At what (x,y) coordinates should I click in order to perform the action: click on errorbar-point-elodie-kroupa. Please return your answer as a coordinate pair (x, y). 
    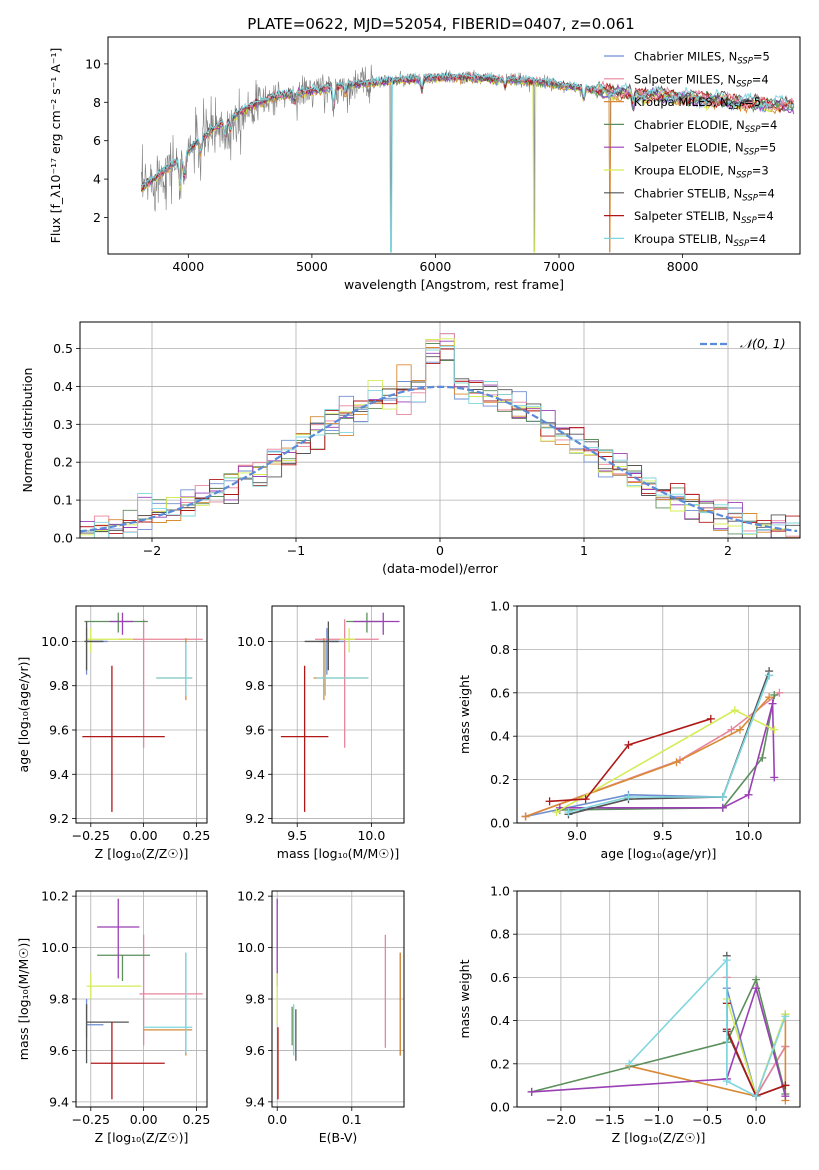
    Looking at the image, I should click on (114, 986).